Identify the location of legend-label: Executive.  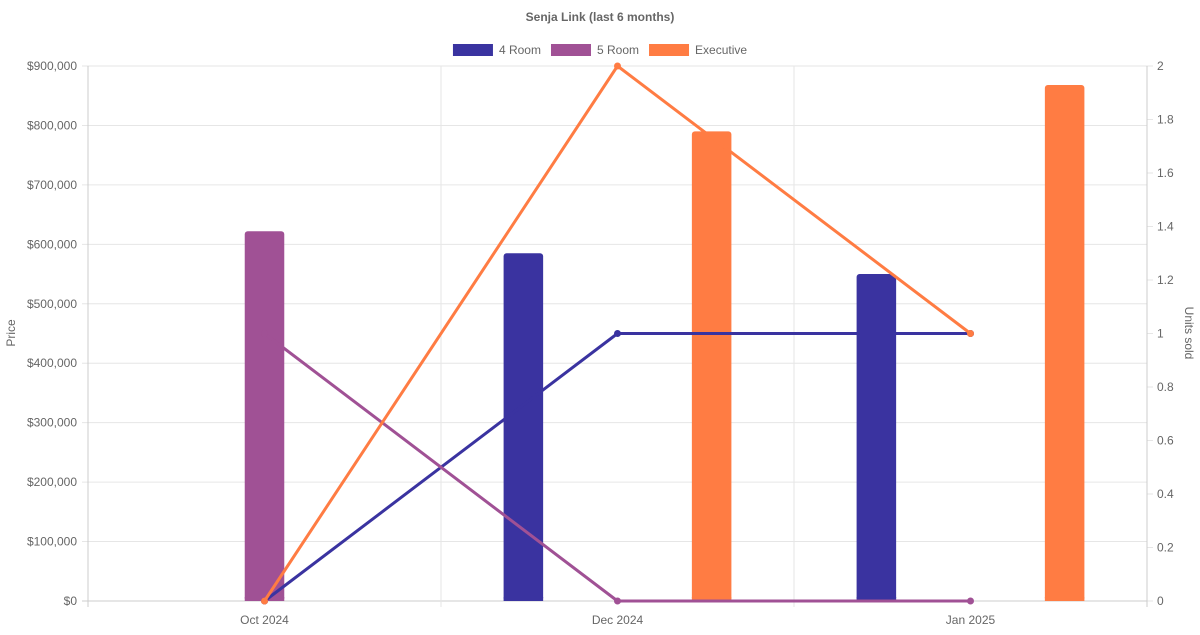
(721, 50).